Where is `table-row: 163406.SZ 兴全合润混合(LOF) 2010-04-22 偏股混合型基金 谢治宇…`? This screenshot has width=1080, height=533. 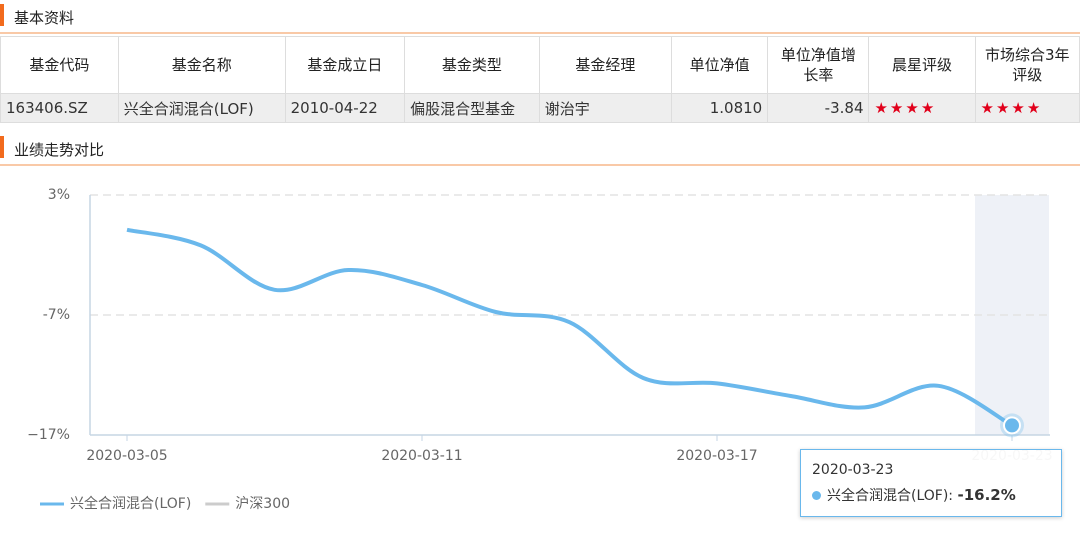 table-row: 163406.SZ 兴全合润混合(LOF) 2010-04-22 偏股混合型基金 谢治宇… is located at coordinates (540, 108).